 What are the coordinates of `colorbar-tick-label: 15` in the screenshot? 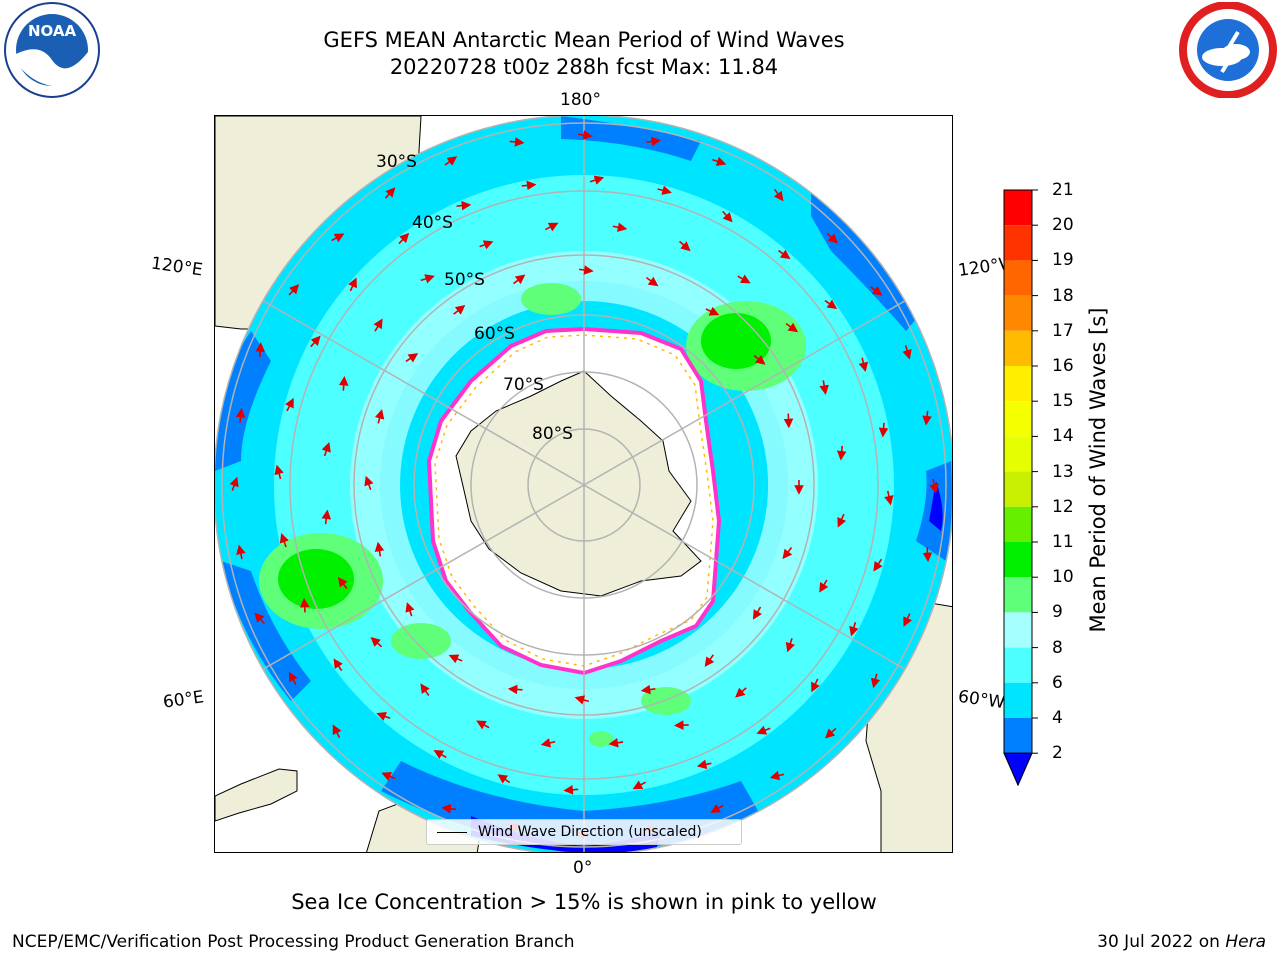 It's located at (1063, 401).